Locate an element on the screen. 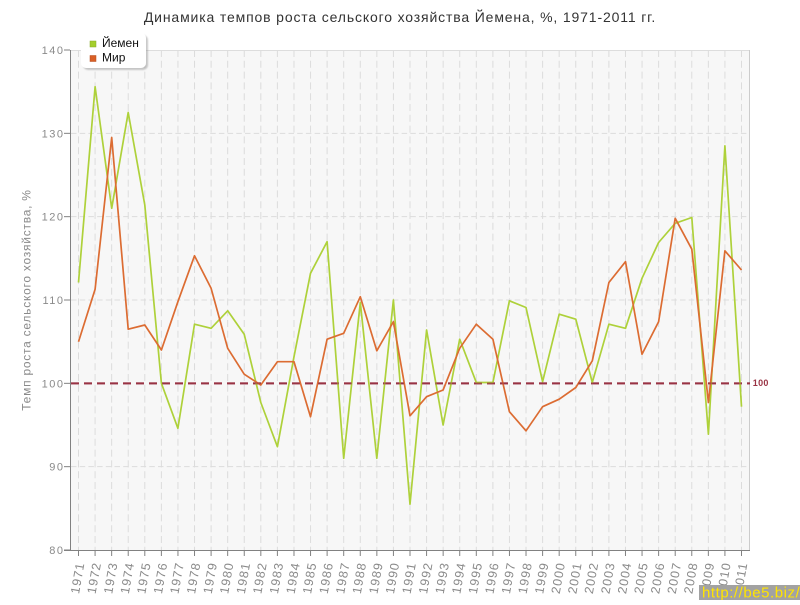  svg-text: 1976 is located at coordinates (160, 578).